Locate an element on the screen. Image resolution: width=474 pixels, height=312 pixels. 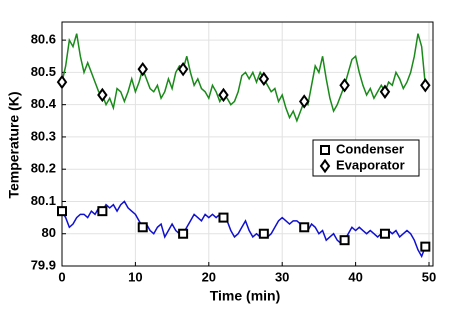
x-tick-label: 0 is located at coordinates (61, 276).